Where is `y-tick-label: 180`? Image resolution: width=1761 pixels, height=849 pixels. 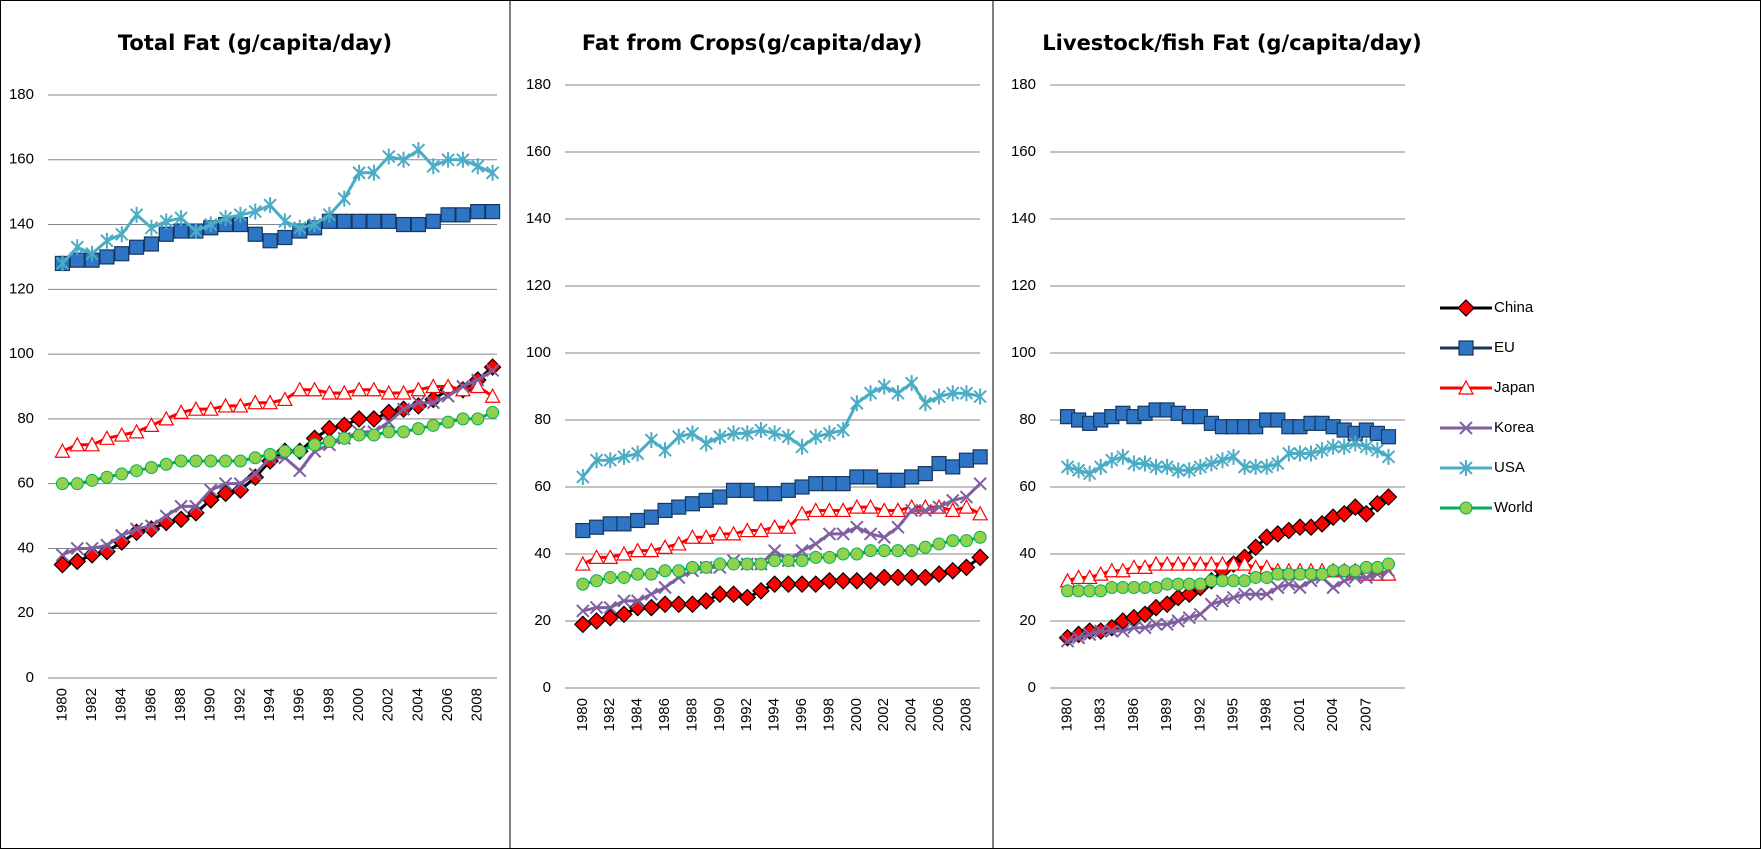 y-tick-label: 180 is located at coordinates (1023, 84).